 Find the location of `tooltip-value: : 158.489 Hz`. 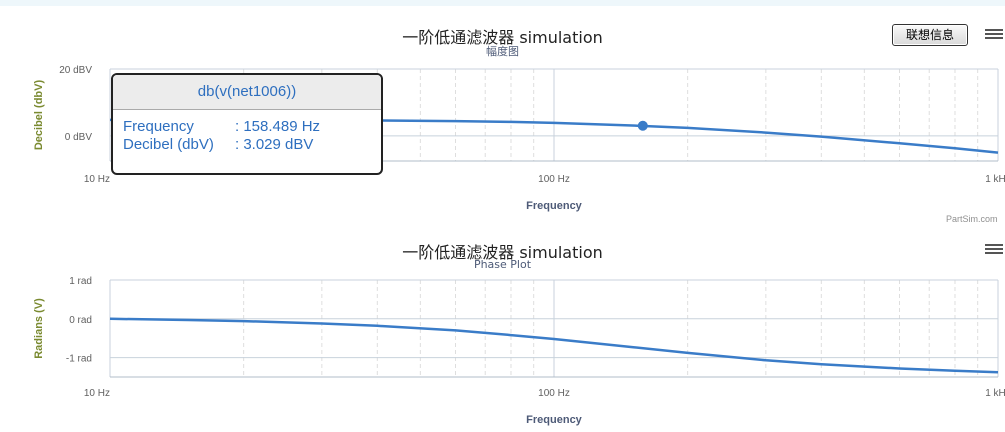

tooltip-value: : 158.489 Hz is located at coordinates (278, 126).